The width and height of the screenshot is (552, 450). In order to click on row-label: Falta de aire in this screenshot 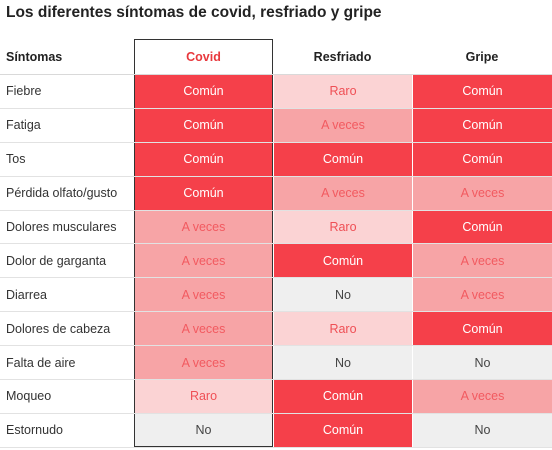, I will do `click(67, 363)`.